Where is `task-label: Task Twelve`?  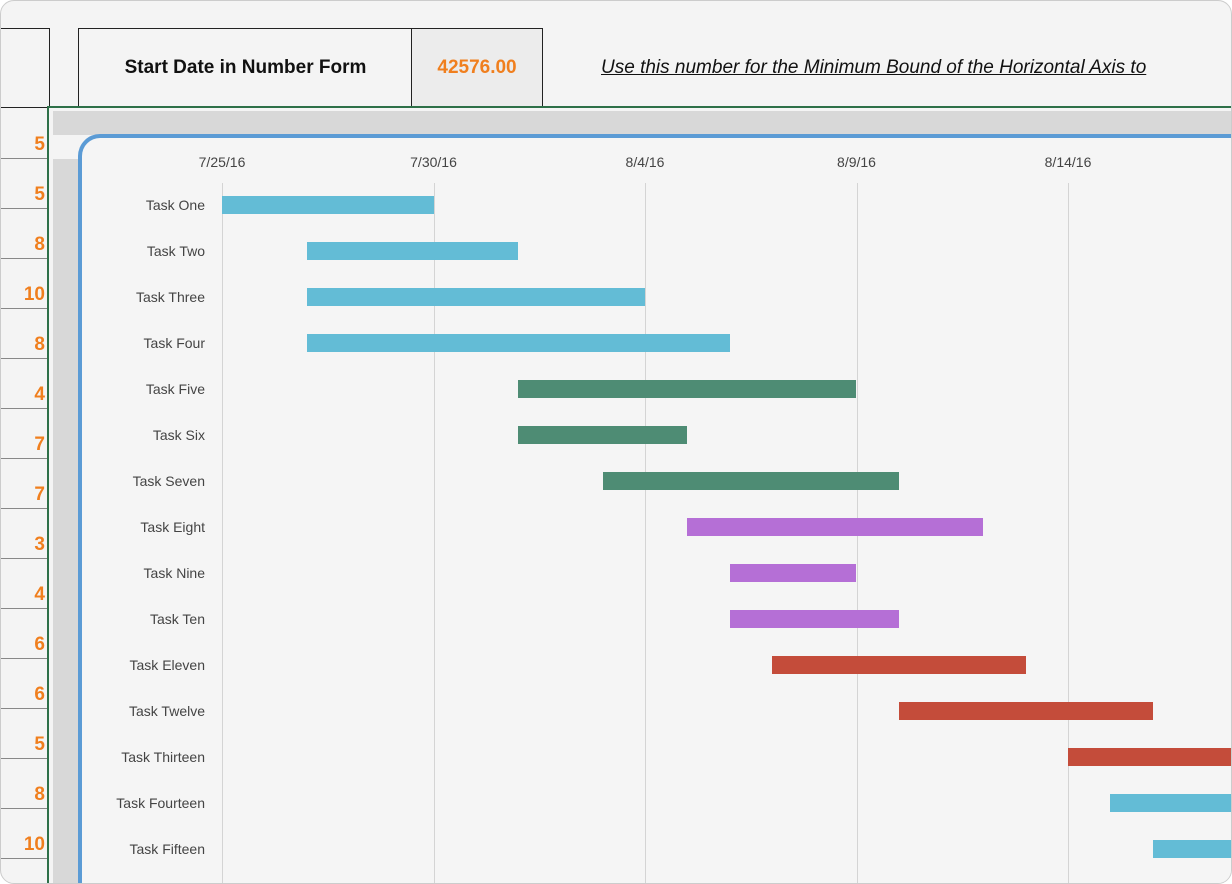 task-label: Task Twelve is located at coordinates (167, 711).